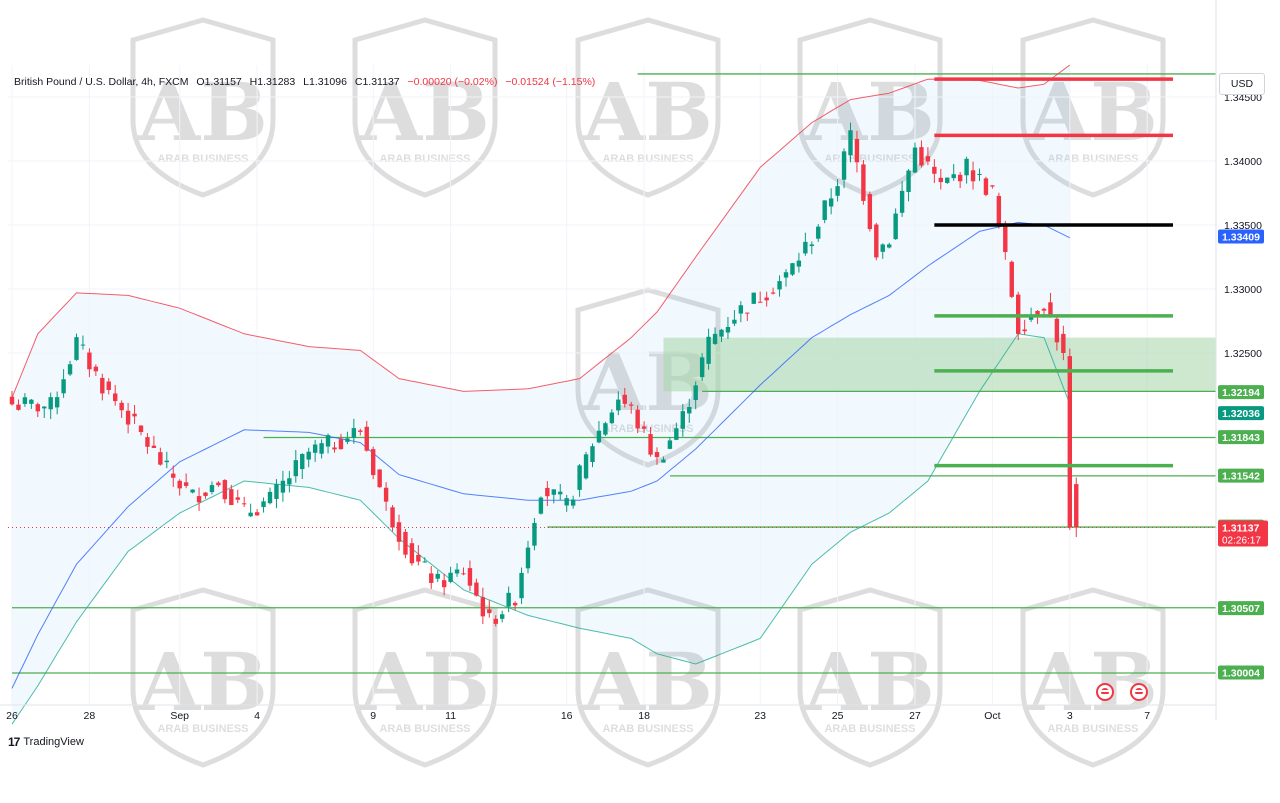 Image resolution: width=1280 pixels, height=803 pixels. What do you see at coordinates (90, 716) in the screenshot?
I see `time-tick-label: 28` at bounding box center [90, 716].